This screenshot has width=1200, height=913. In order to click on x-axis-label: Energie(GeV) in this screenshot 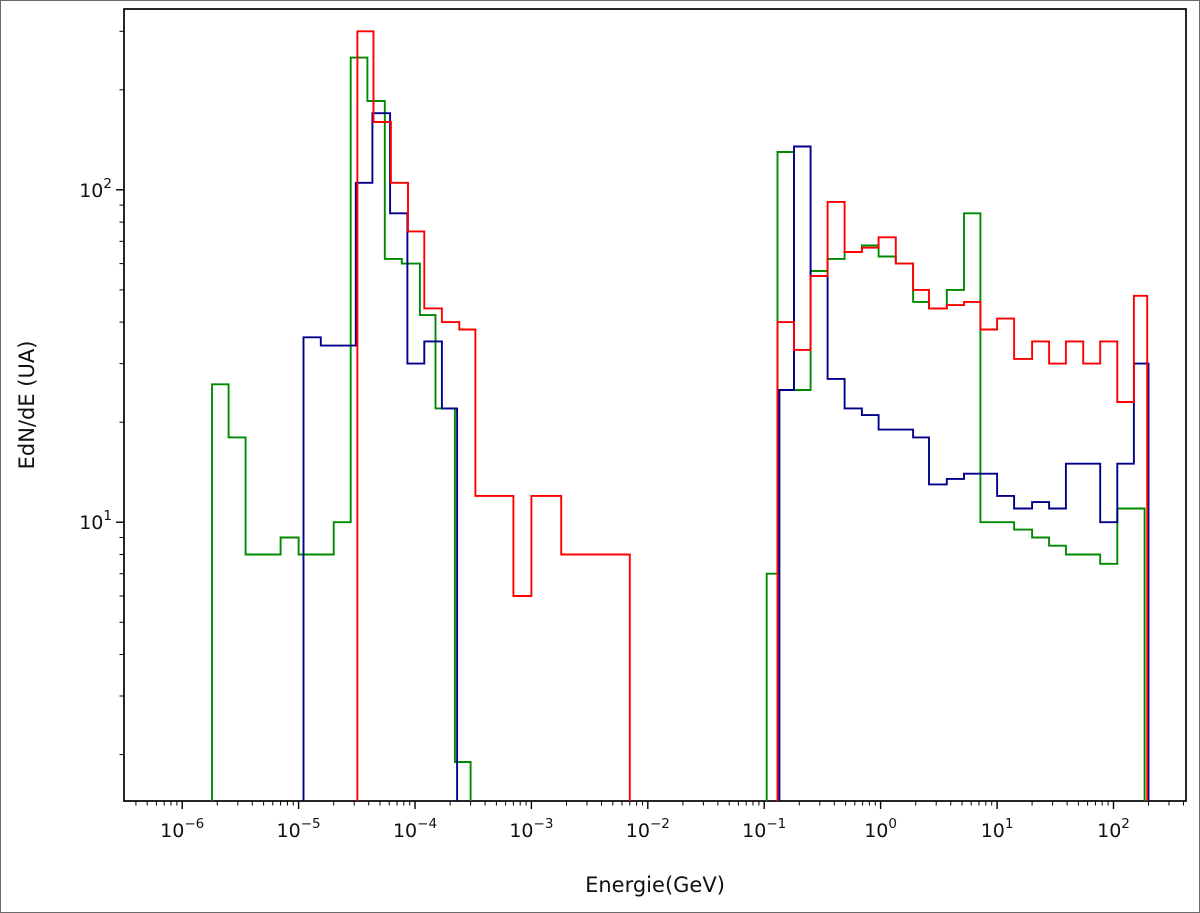, I will do `click(655, 885)`.